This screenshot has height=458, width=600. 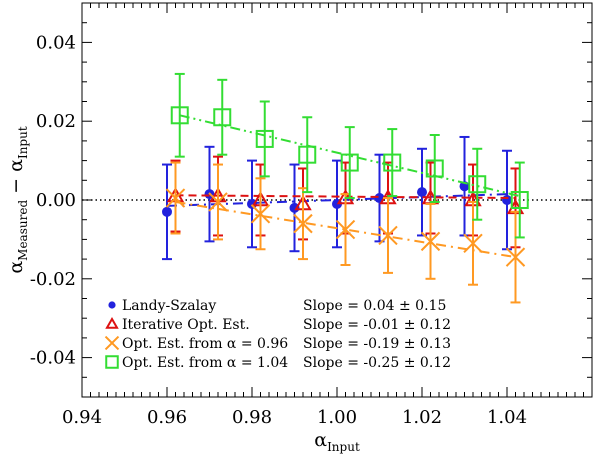 I want to click on y-axis-title-sub1: Measured, so click(x=23, y=230).